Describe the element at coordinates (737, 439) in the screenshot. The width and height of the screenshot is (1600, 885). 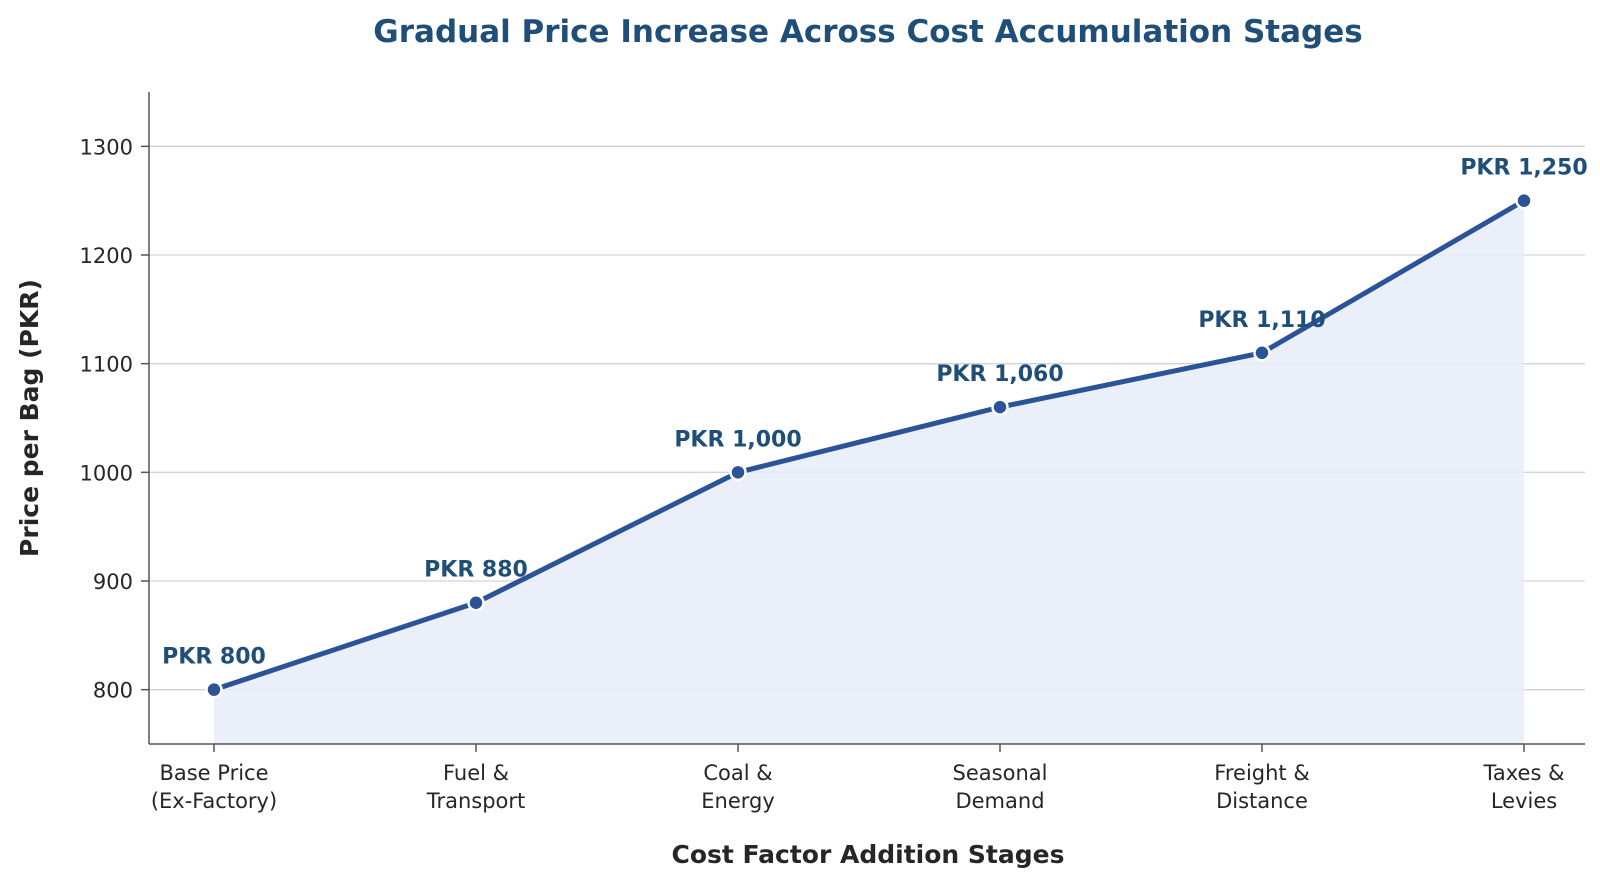
I see `data-label: PKR 1,000` at that location.